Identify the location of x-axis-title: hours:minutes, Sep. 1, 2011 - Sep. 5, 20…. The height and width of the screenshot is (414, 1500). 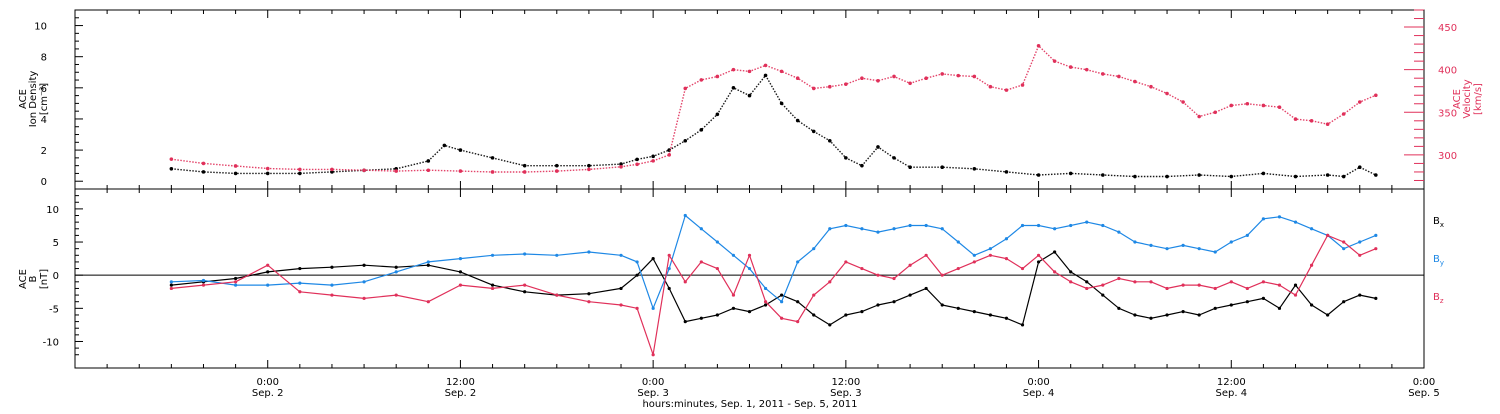
(749, 404).